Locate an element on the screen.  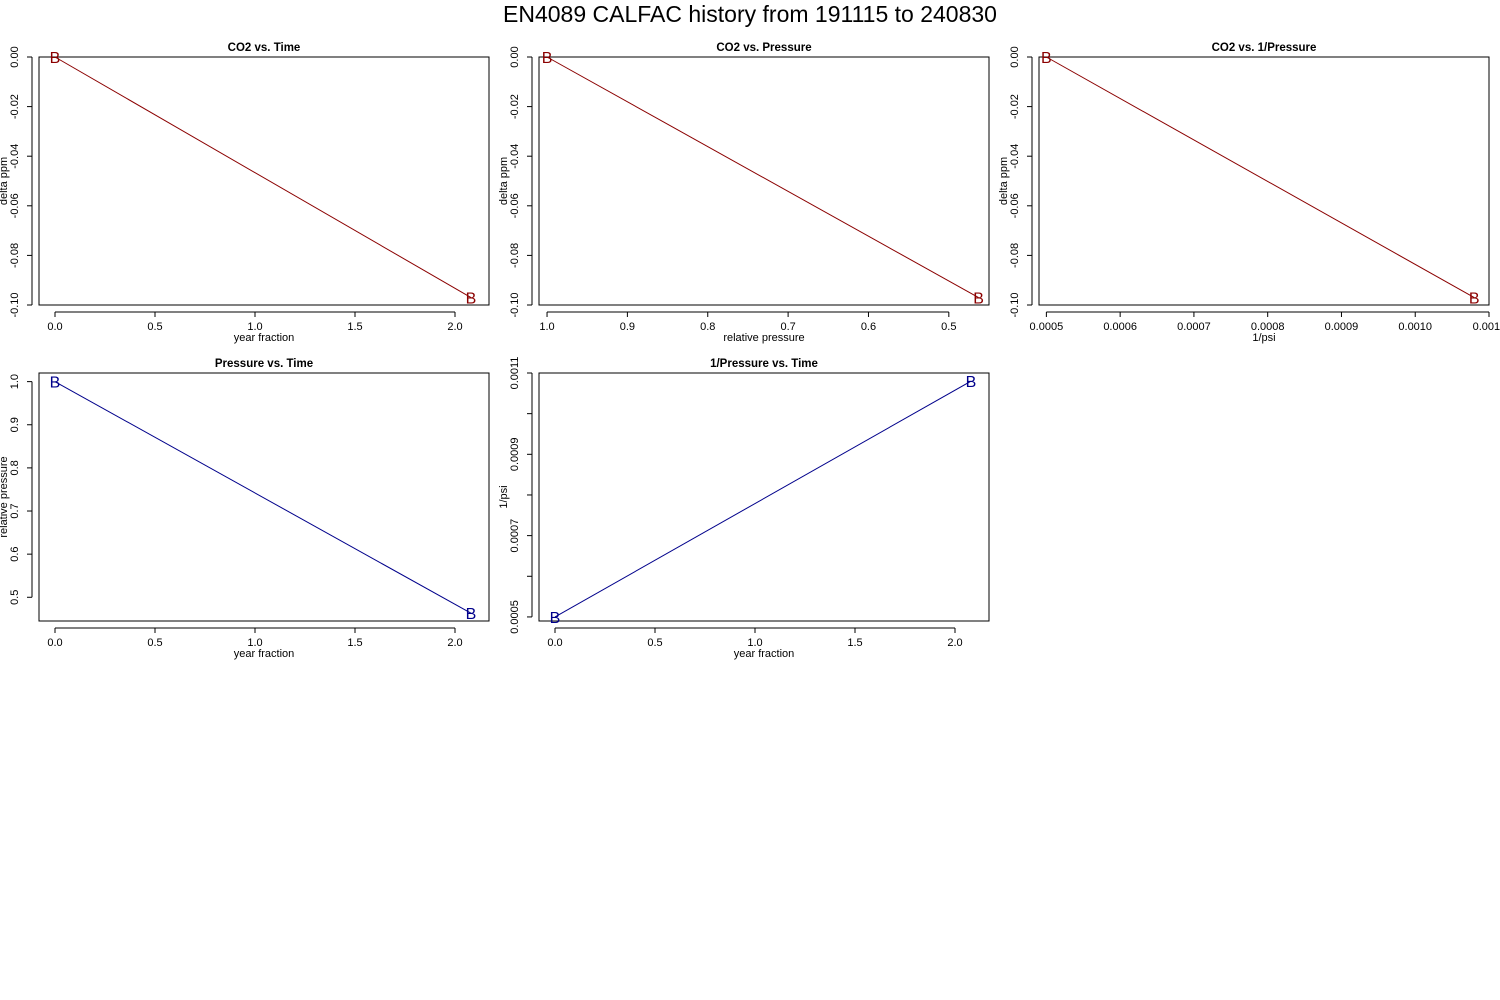
x-tick-label: 0.6 is located at coordinates (868, 327).